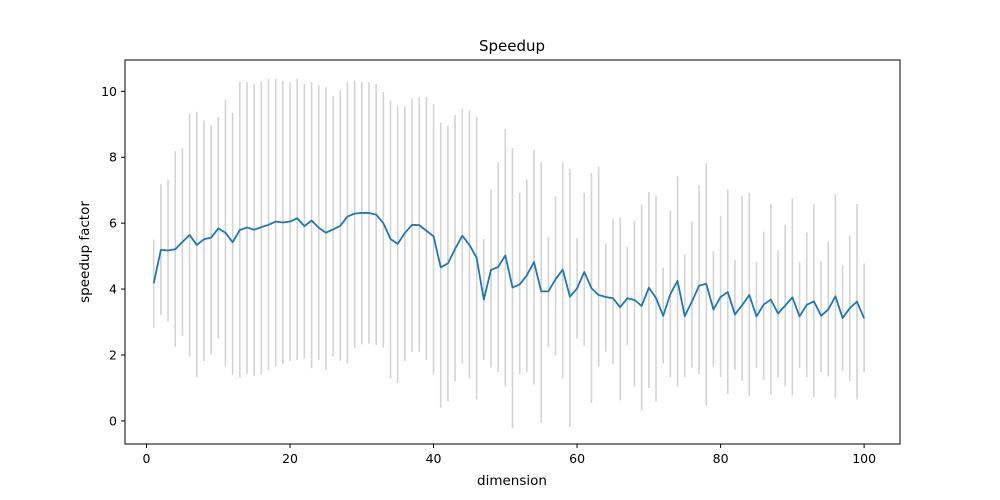 The height and width of the screenshot is (500, 1000). What do you see at coordinates (113, 420) in the screenshot?
I see `y-tick-label: 0` at bounding box center [113, 420].